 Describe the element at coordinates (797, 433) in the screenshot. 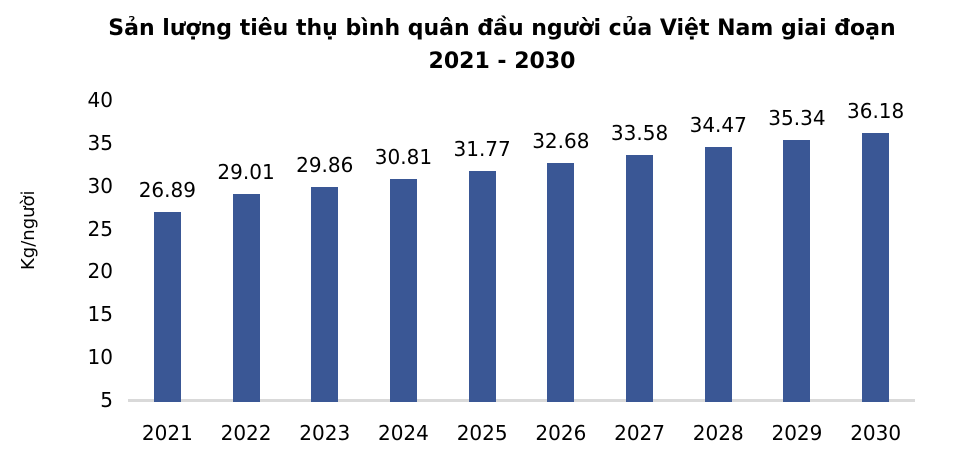

I see `x-tick-label: 2029` at that location.